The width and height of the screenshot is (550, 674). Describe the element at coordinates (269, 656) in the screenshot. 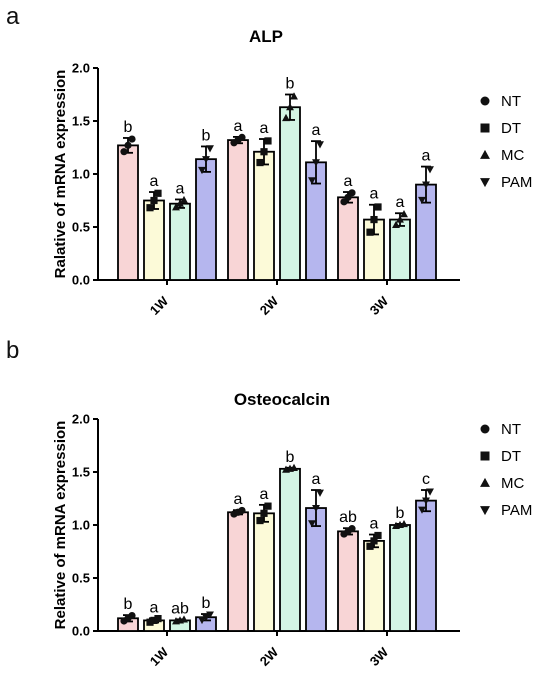

I see `x-category-label: 2W` at that location.